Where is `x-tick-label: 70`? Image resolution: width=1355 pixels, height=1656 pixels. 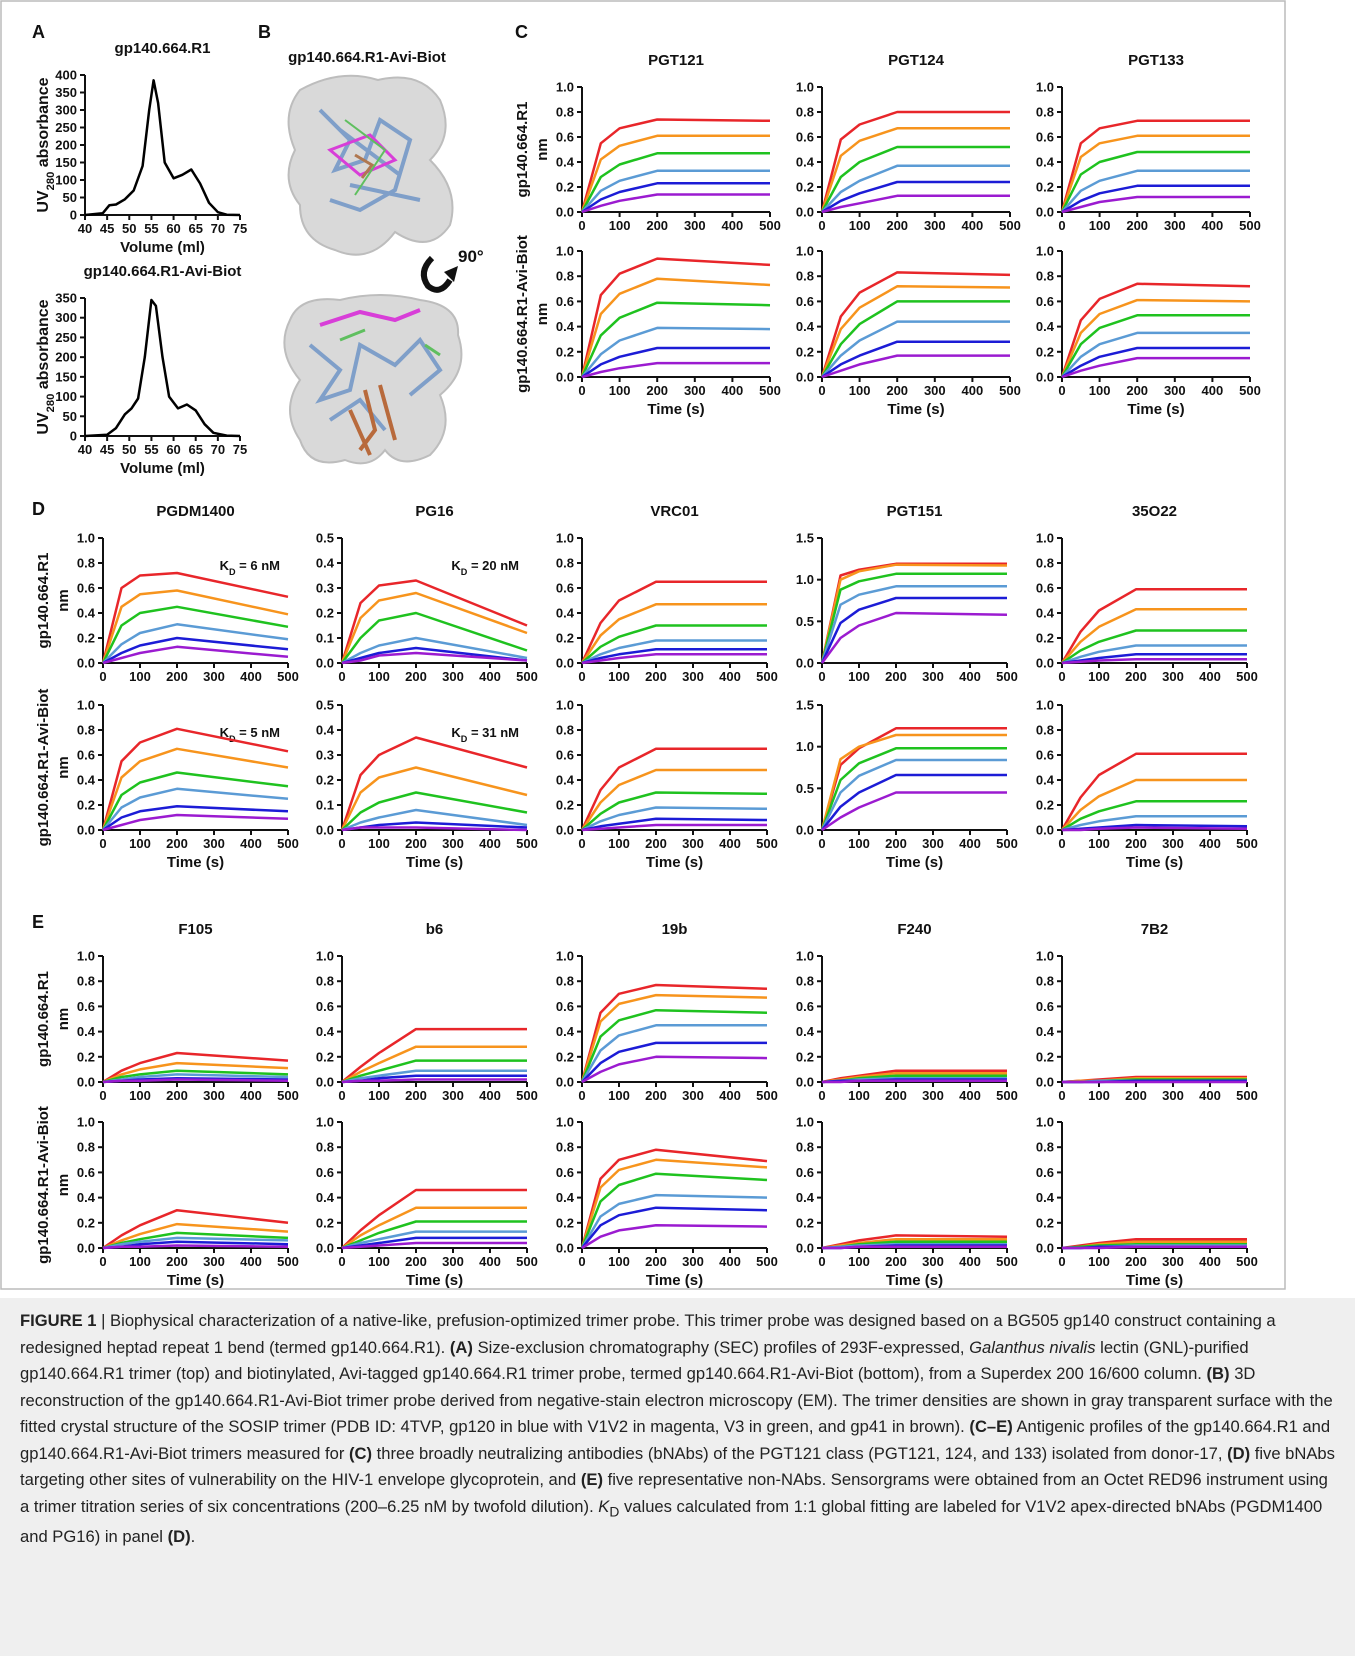
x-tick-label: 70 is located at coordinates (218, 228).